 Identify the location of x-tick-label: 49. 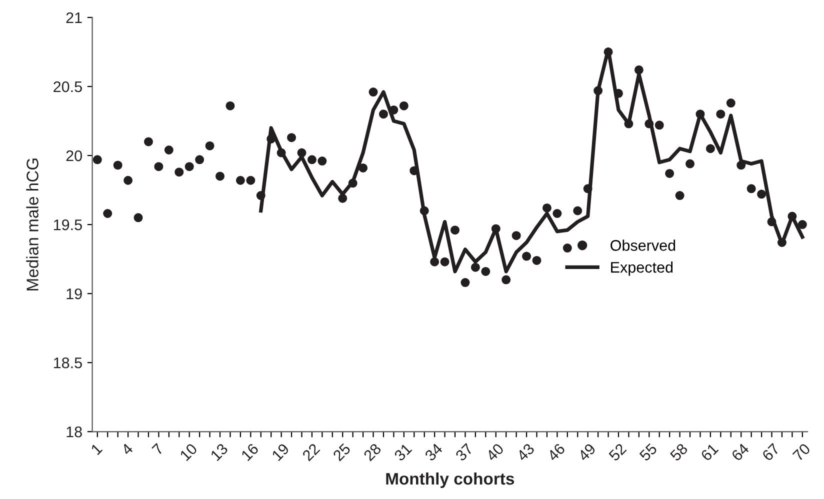
(586, 452).